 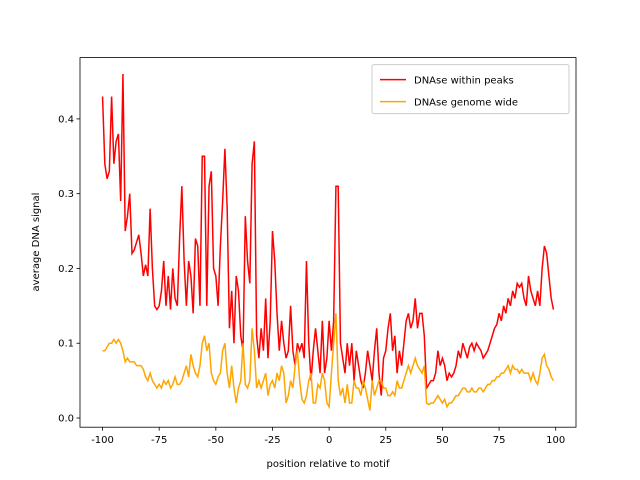 I want to click on x-tick-label: -75, so click(x=159, y=440).